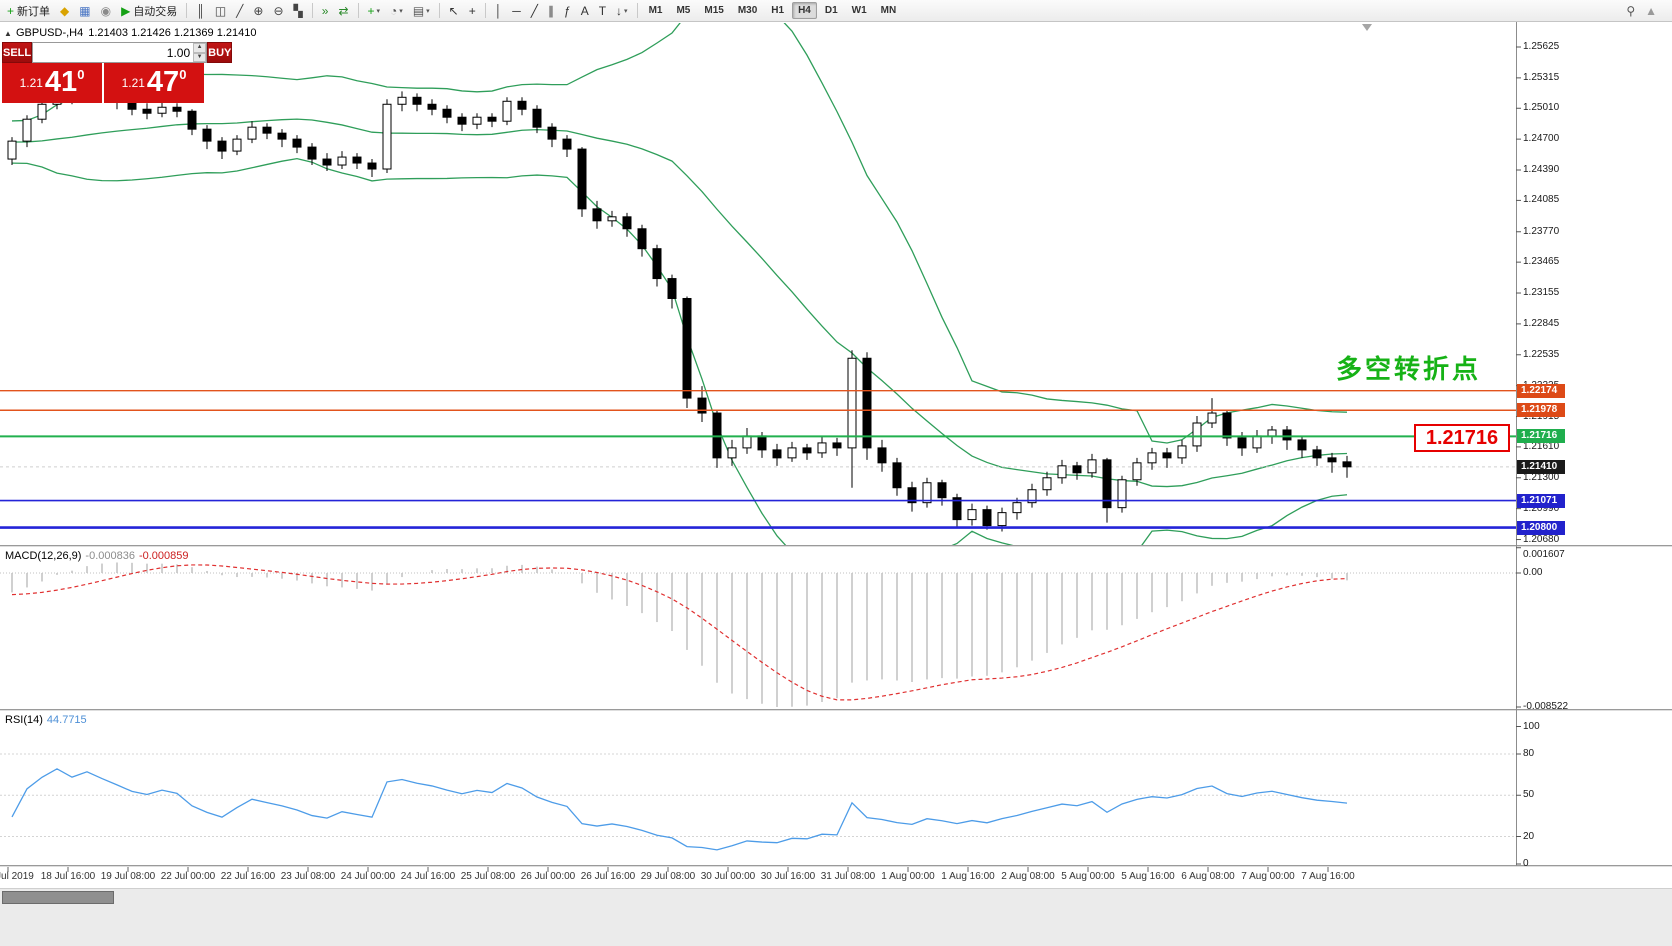  What do you see at coordinates (804, 10) in the screenshot?
I see `timeframe-h4: H4` at bounding box center [804, 10].